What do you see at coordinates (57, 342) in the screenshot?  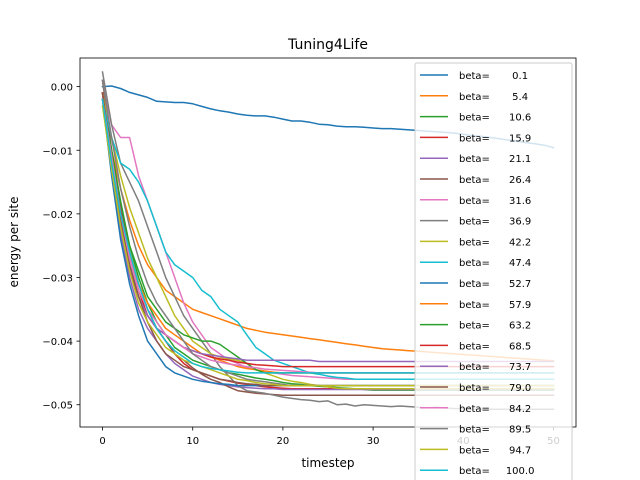 I see `y-tick-label: −0.04` at bounding box center [57, 342].